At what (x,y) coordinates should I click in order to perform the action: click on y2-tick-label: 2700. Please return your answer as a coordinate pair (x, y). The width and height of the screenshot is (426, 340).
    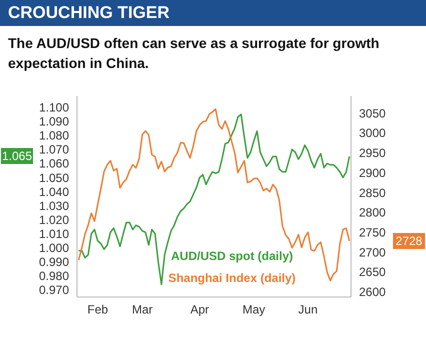
    Looking at the image, I should click on (372, 252).